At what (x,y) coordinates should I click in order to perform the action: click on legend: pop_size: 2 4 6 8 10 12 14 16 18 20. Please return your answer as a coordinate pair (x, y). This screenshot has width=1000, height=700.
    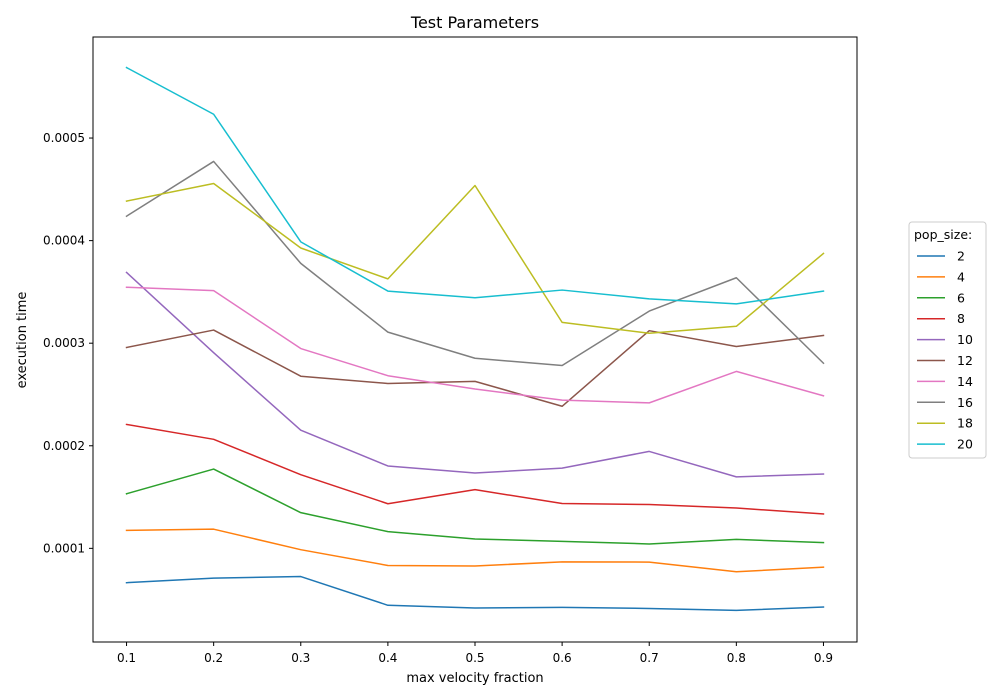
    Looking at the image, I should click on (947, 340).